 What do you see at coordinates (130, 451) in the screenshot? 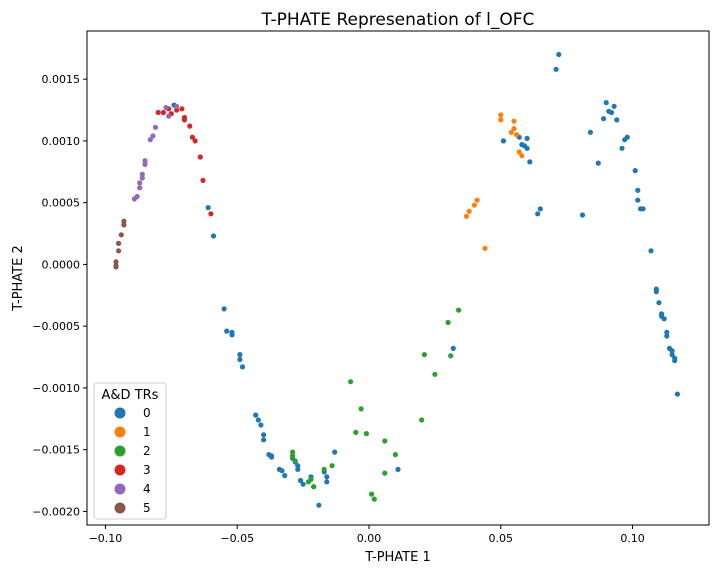
I see `legend: A&D TRs 0 1 2 3 4 5` at bounding box center [130, 451].